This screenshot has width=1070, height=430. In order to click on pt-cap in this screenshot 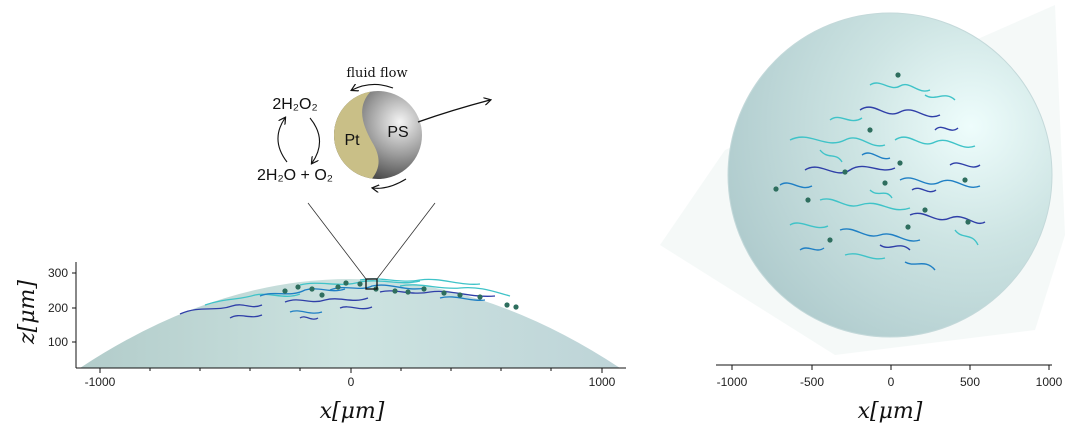, I will do `click(356, 135)`.